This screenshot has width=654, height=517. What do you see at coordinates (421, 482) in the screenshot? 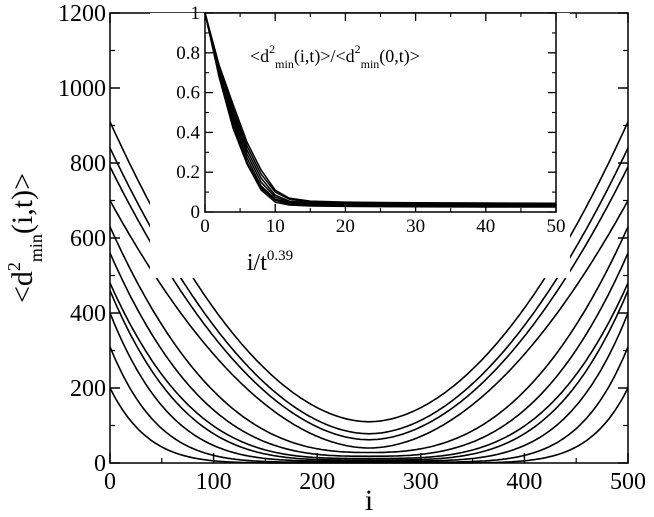
I see `main-x-tick-label: 300` at bounding box center [421, 482].